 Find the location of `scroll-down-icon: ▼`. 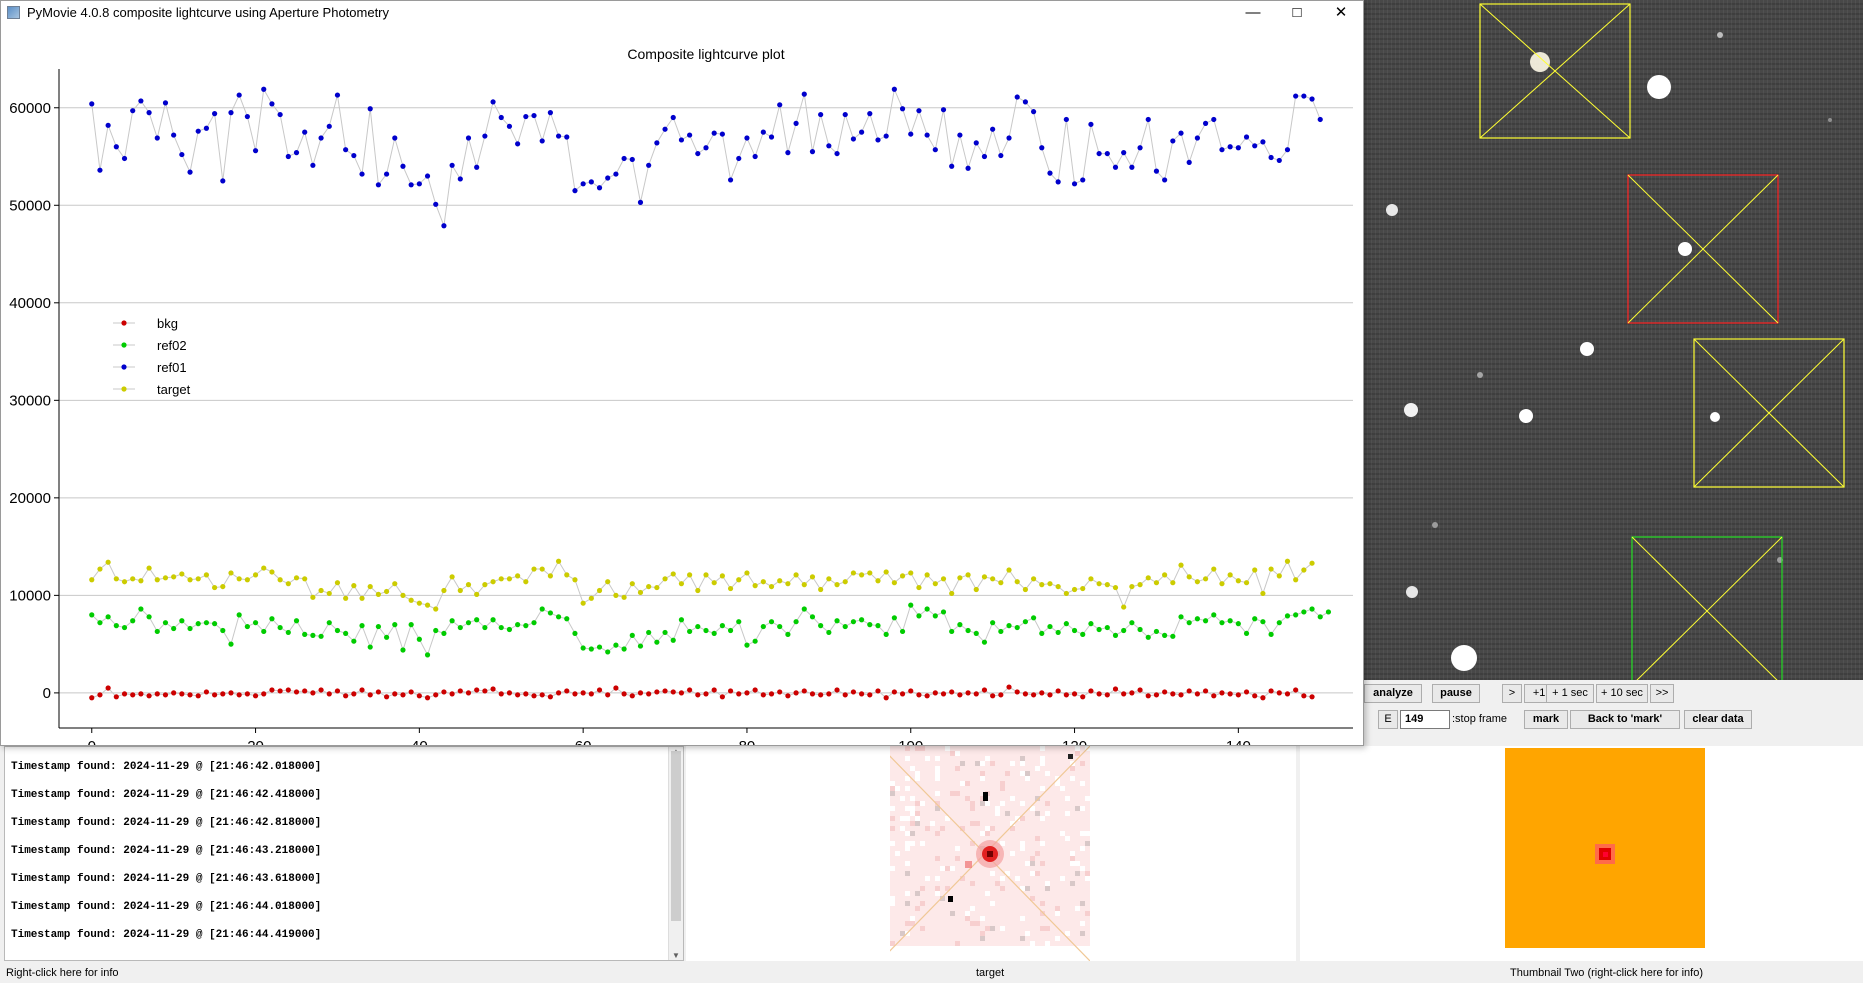

scroll-down-icon: ▼ is located at coordinates (676, 955).